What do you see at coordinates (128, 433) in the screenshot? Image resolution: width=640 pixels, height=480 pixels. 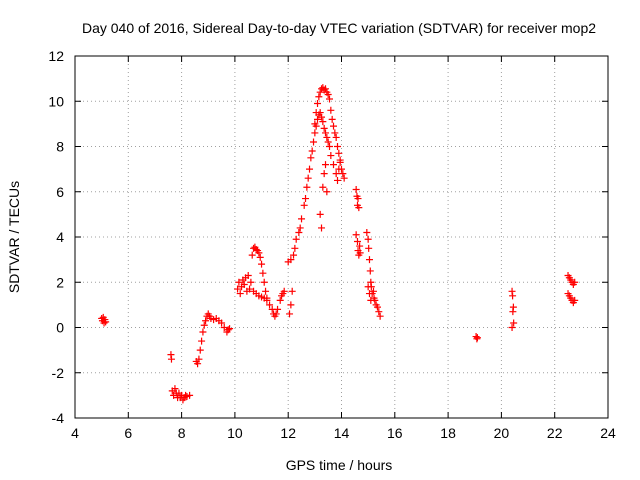 I see `x-tick-label: 6` at bounding box center [128, 433].